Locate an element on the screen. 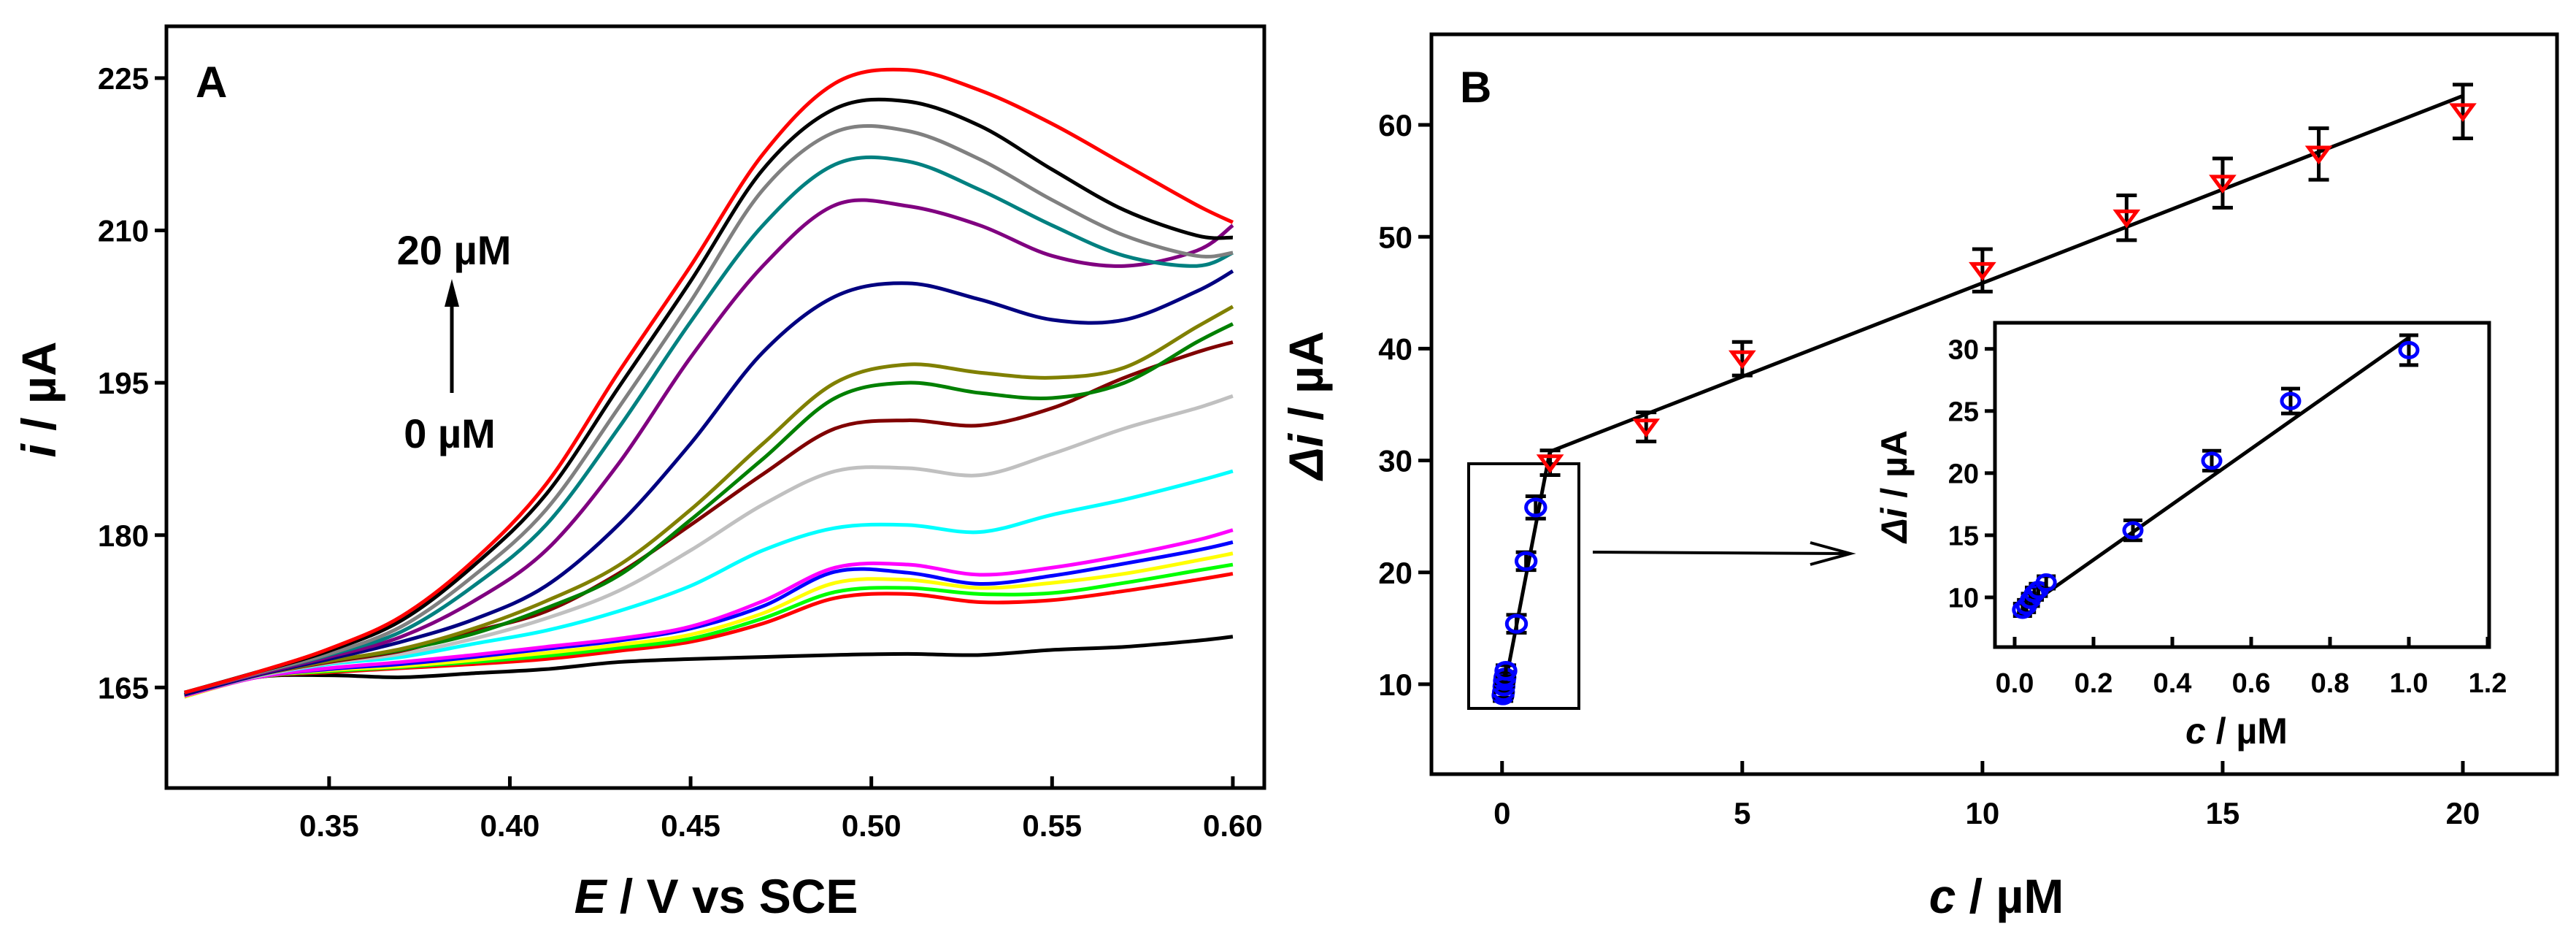 Image resolution: width=2576 pixels, height=937 pixels. x-axis-title-unit: / V vs SCE is located at coordinates (732, 896).